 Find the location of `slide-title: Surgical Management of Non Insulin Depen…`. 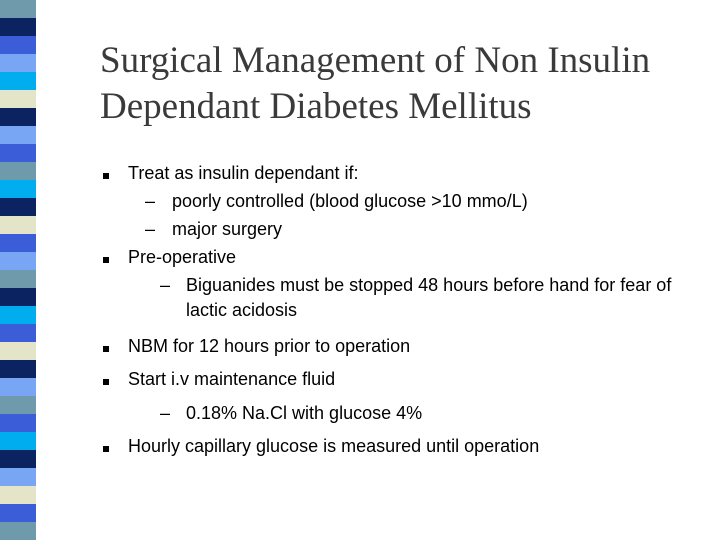

slide-title: Surgical Management of Non Insulin Depen… is located at coordinates (405, 84).